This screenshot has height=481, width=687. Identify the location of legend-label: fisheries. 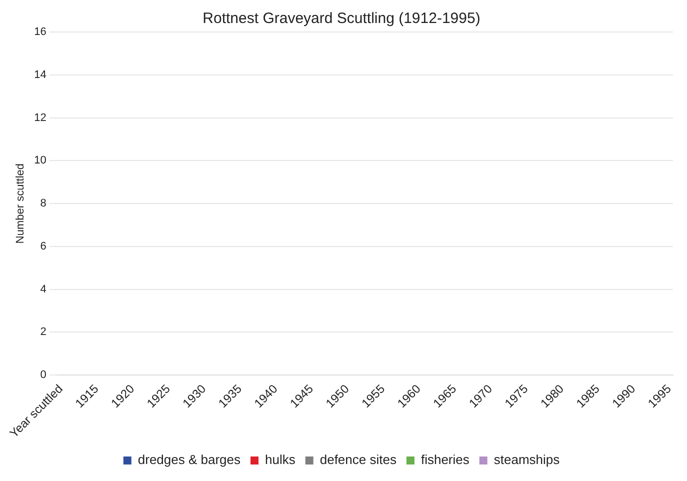
(445, 460).